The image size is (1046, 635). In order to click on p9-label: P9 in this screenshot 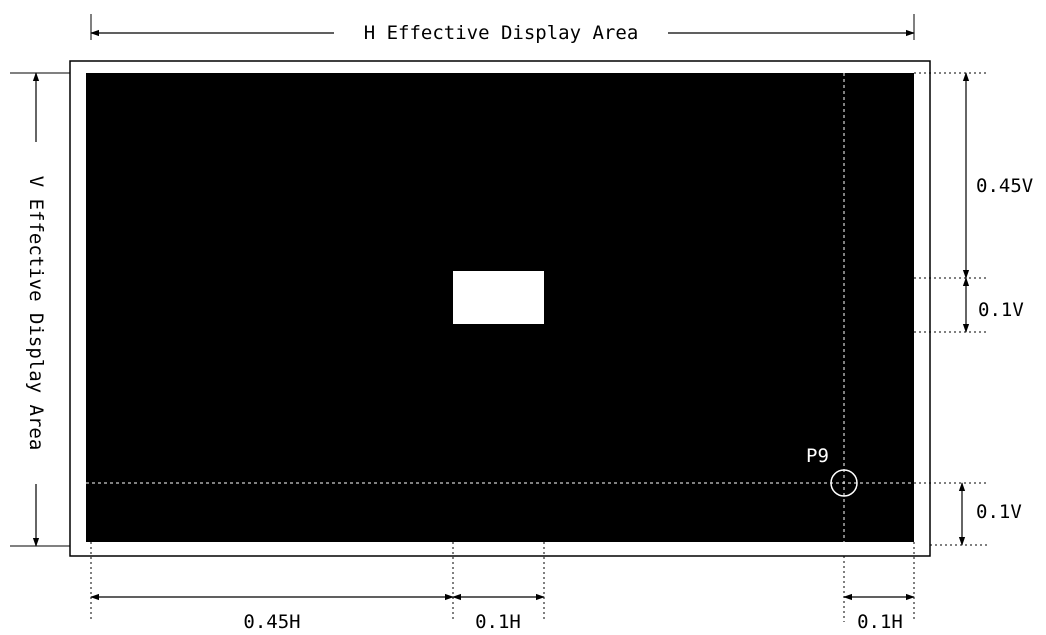, I will do `click(817, 456)`.